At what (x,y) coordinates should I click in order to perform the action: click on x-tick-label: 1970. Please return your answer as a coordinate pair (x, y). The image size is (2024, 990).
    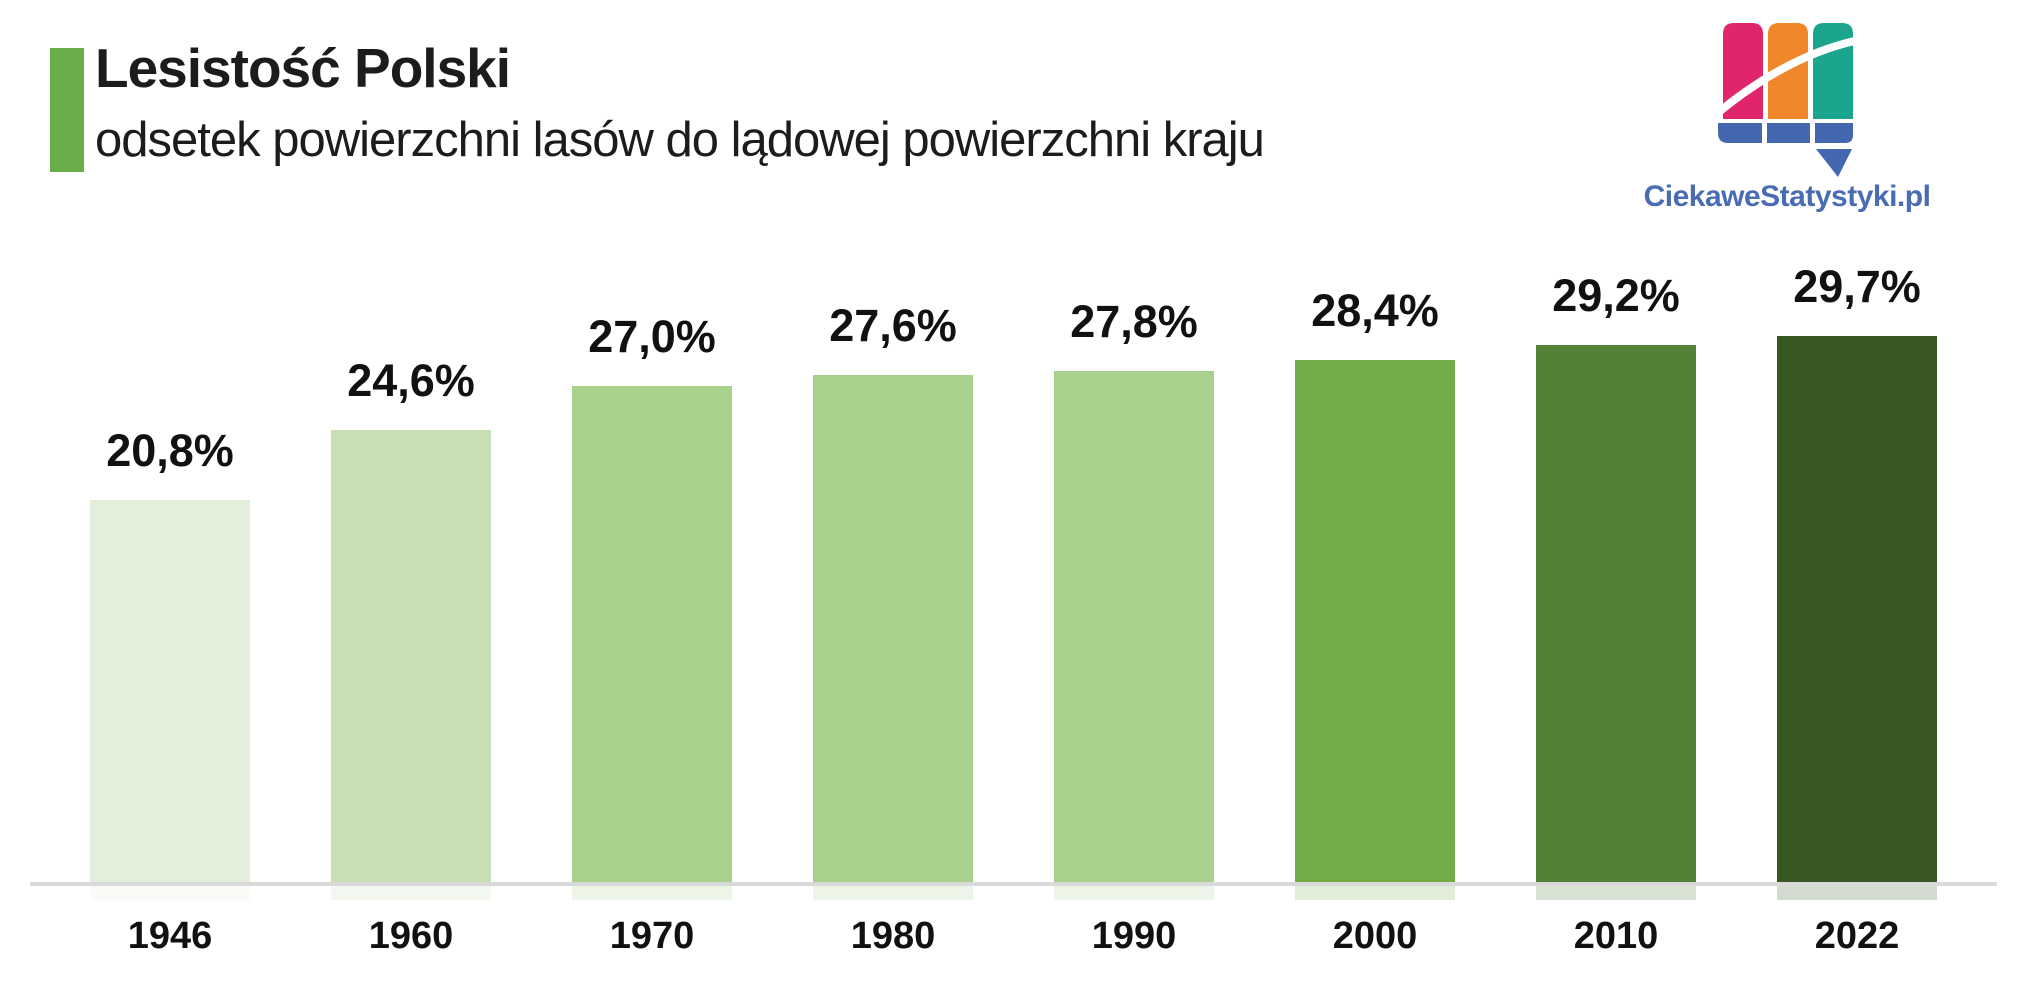
    Looking at the image, I should click on (652, 936).